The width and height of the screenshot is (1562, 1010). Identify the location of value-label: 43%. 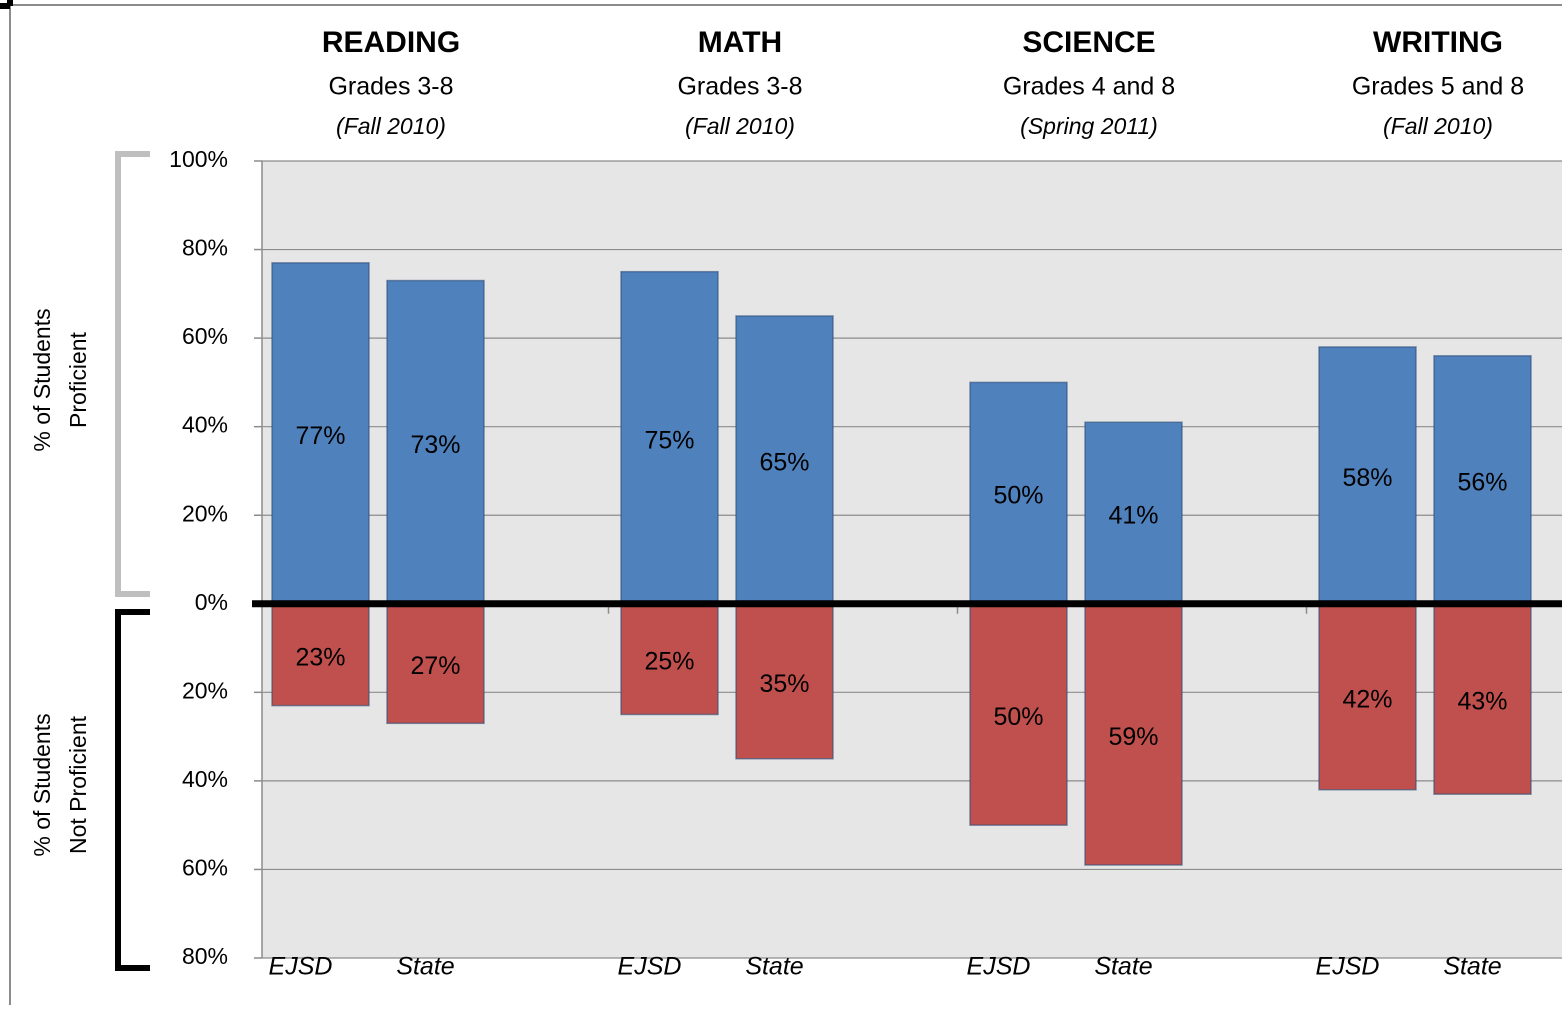
(1482, 702).